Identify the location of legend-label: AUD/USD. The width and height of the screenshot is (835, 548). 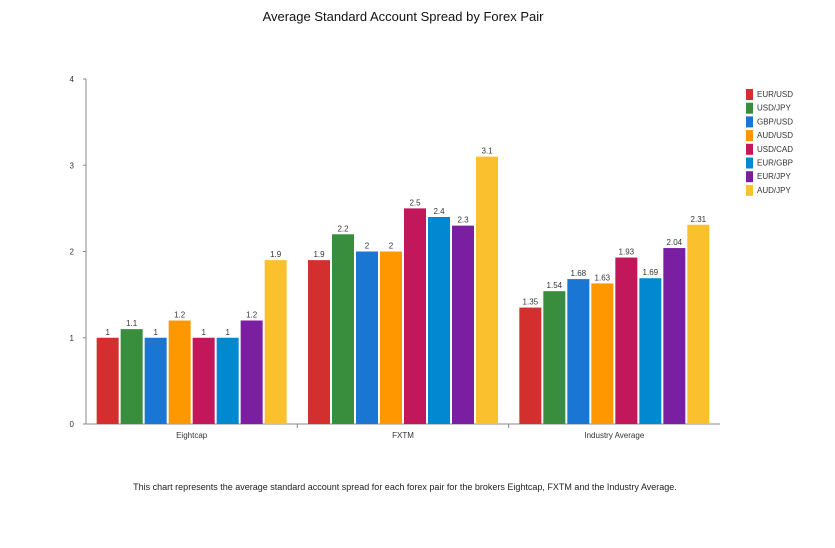
(775, 135).